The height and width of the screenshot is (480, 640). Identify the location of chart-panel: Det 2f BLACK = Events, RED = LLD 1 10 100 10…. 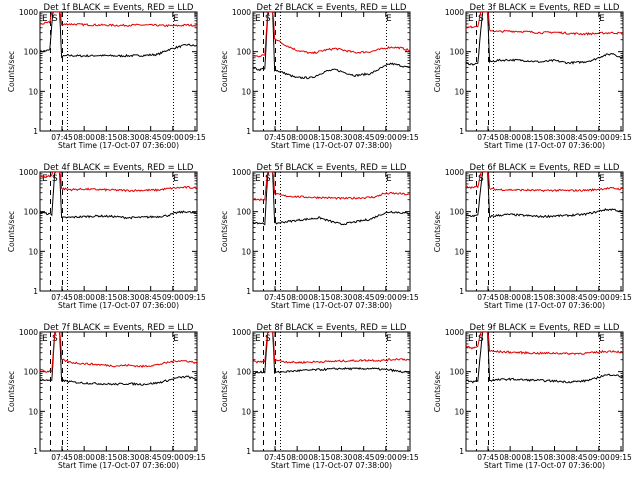
(319, 76).